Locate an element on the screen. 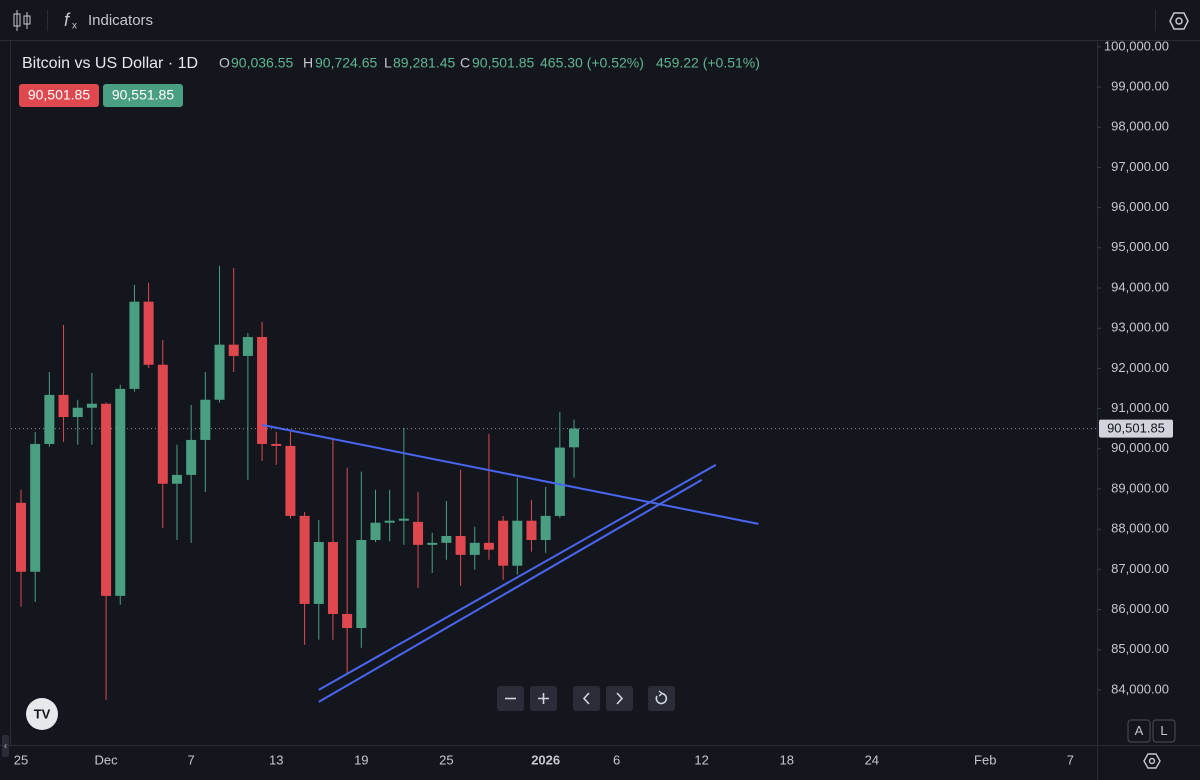 The image size is (1200, 780). x-tick-label: 24 is located at coordinates (872, 759).